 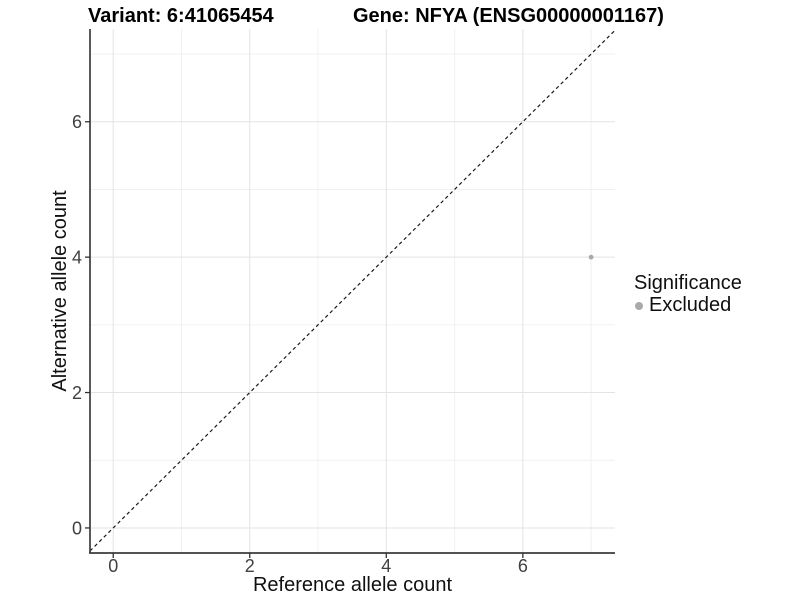 I want to click on legend-items: Excluded, so click(x=688, y=305).